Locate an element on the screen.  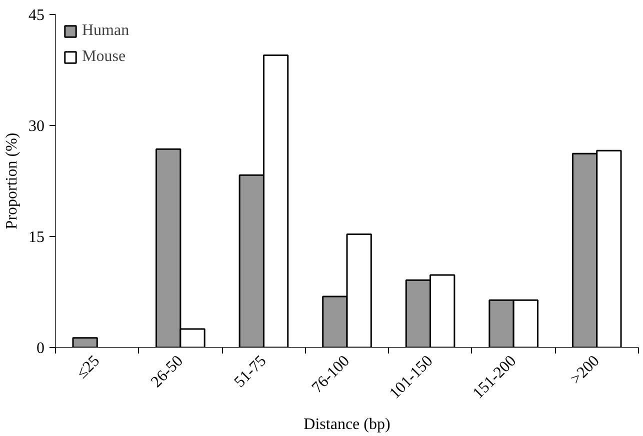
y-axis-title: Proportion (%) is located at coordinates (12, 181).